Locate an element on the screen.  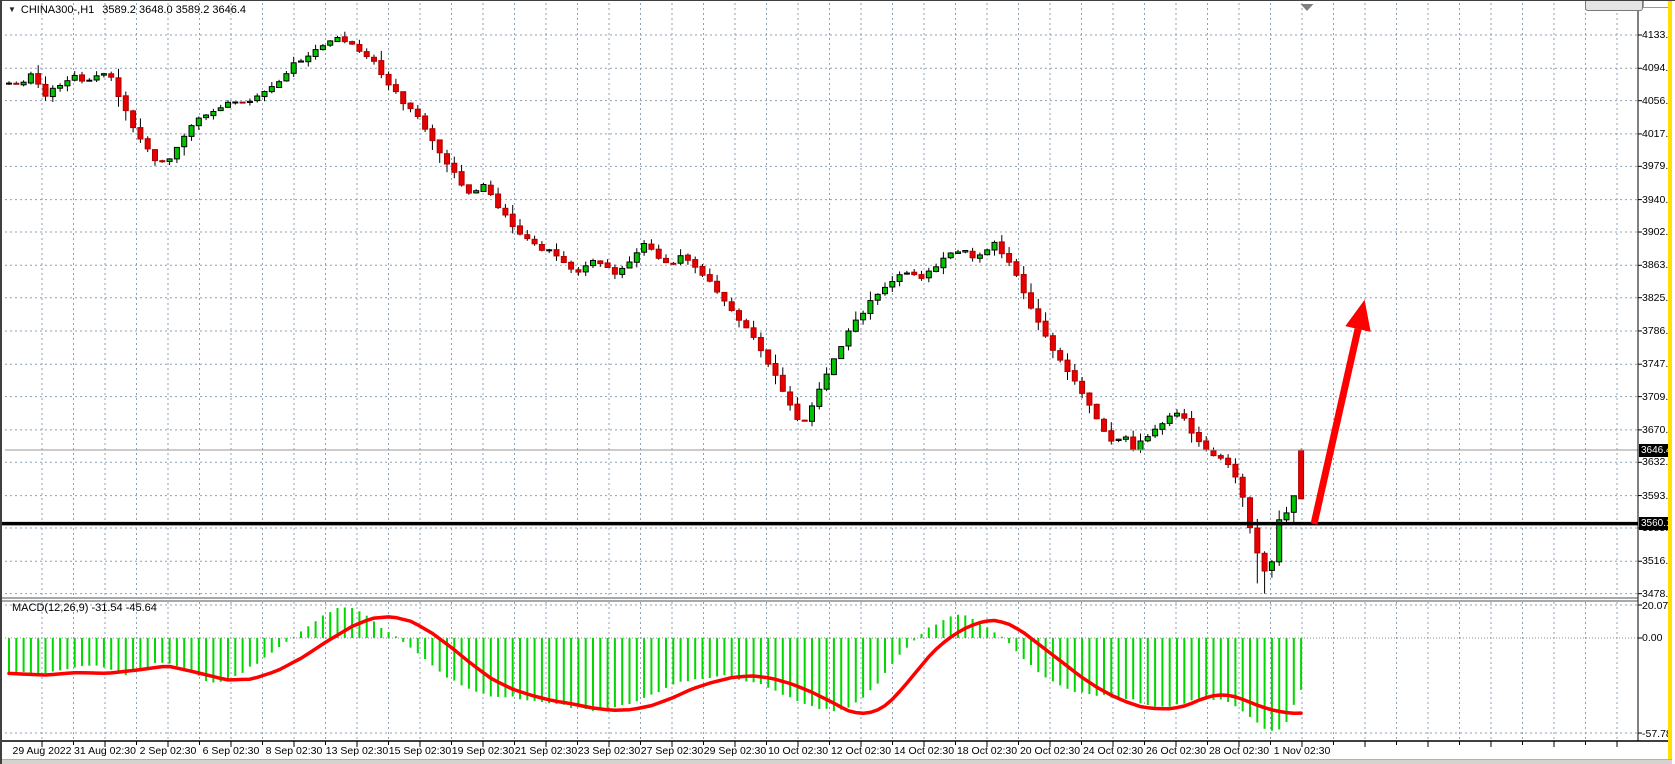
macd-axis-label-zero: 0.00 is located at coordinates (1652, 638).